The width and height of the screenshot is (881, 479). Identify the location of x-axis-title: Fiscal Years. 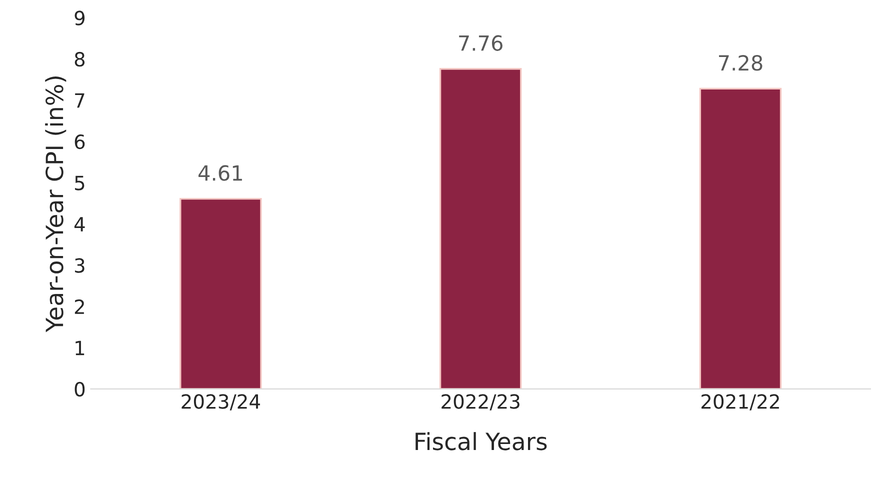
(481, 441).